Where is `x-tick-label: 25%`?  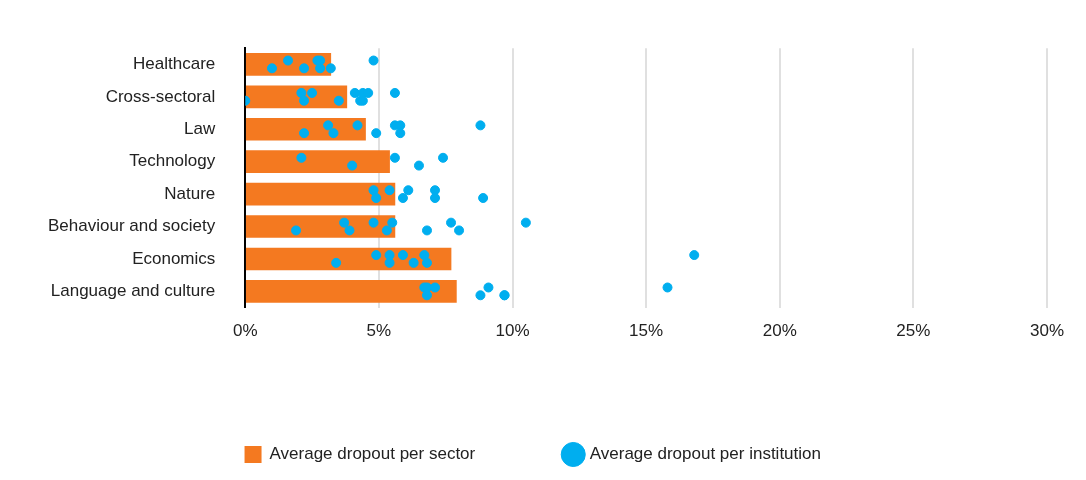
x-tick-label: 25% is located at coordinates (913, 331).